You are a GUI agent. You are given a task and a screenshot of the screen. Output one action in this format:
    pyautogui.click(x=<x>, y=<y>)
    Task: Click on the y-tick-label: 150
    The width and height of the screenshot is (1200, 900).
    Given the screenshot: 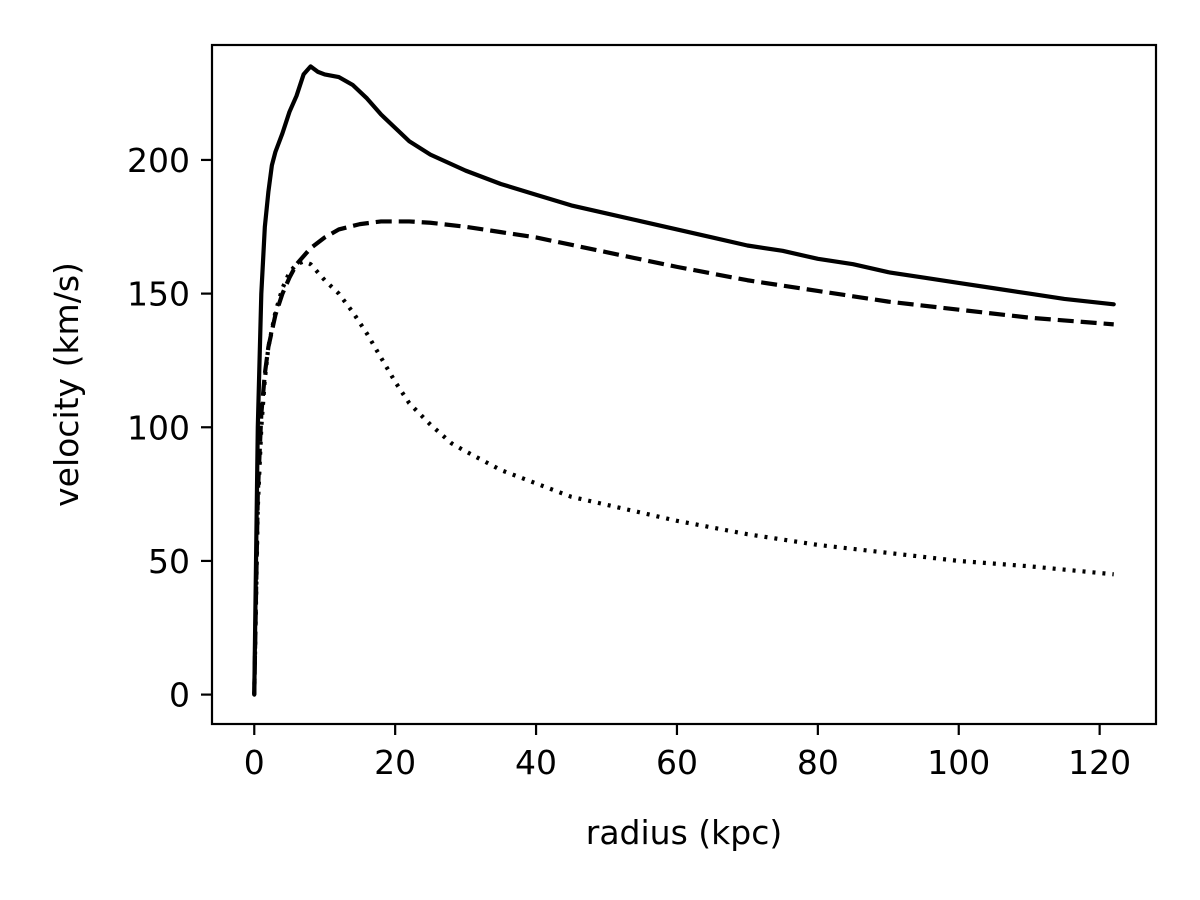 What is the action you would take?
    pyautogui.click(x=158, y=294)
    